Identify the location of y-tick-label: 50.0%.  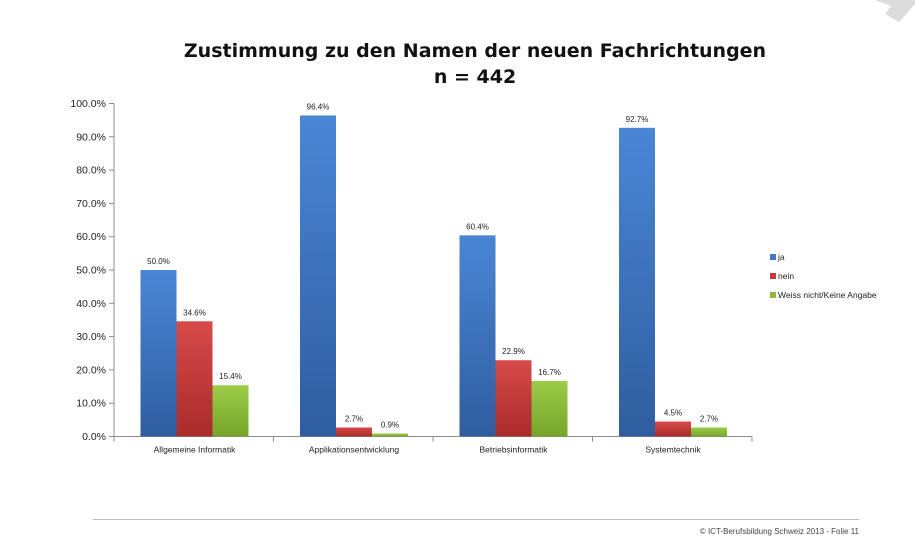
(91, 271).